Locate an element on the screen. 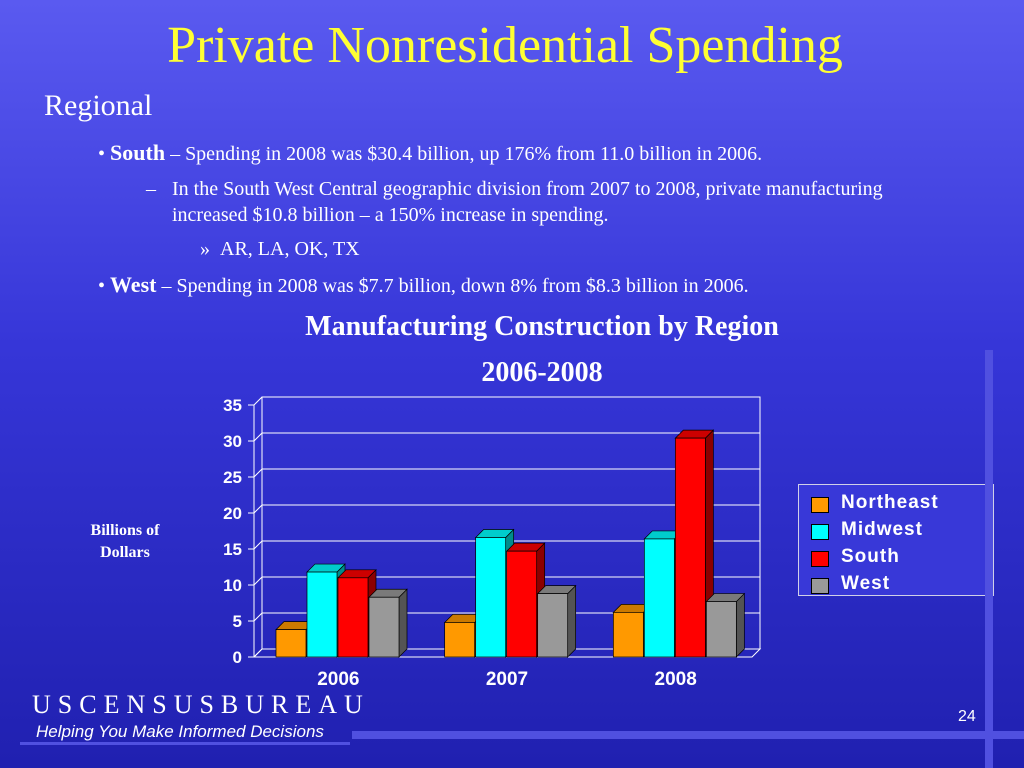  y-tick-label: 35 is located at coordinates (232, 405).